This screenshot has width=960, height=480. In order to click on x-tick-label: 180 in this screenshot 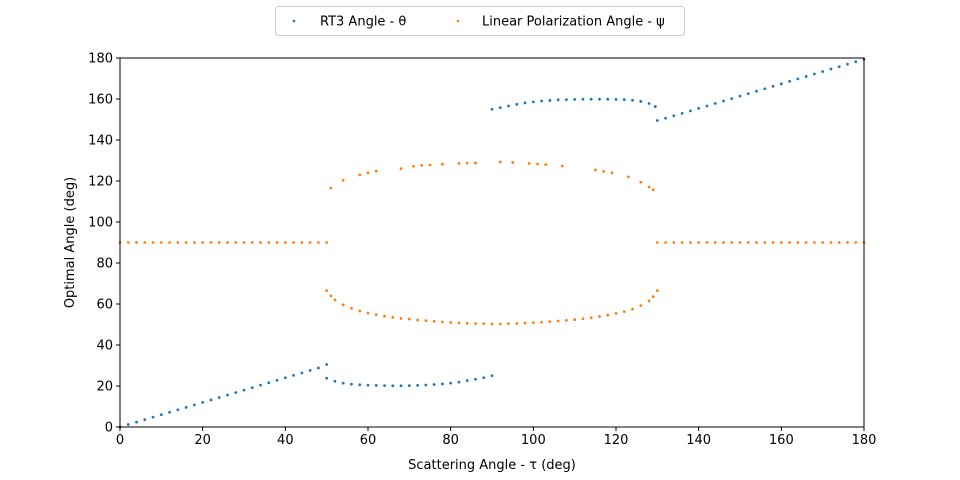, I will do `click(864, 440)`.